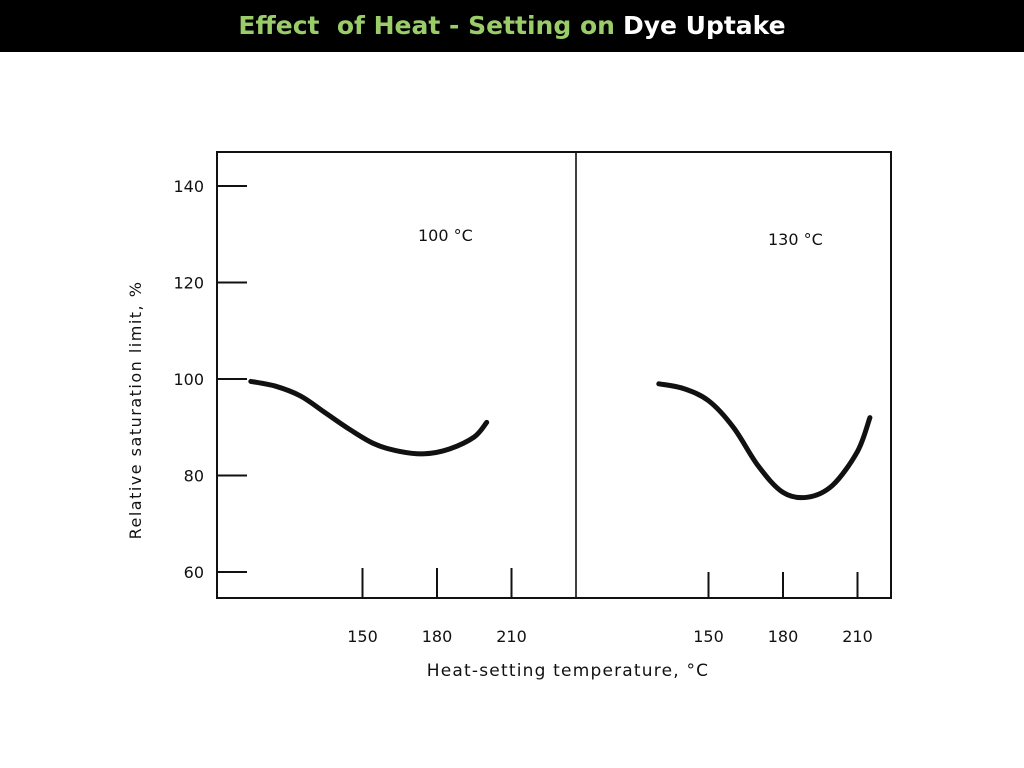 Image resolution: width=1024 pixels, height=768 pixels. What do you see at coordinates (188, 283) in the screenshot?
I see `y-tick-label: 120` at bounding box center [188, 283].